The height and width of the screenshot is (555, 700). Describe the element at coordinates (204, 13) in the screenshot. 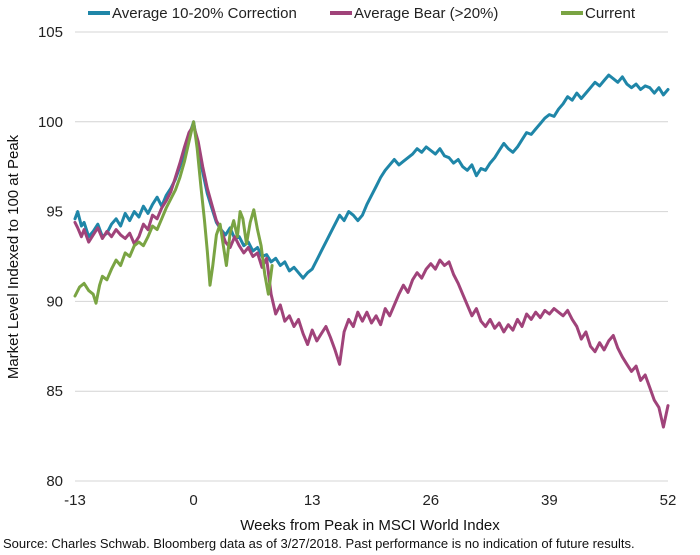

I see `legend-label-average-10-20-correction: Average 10-20% Correction` at that location.